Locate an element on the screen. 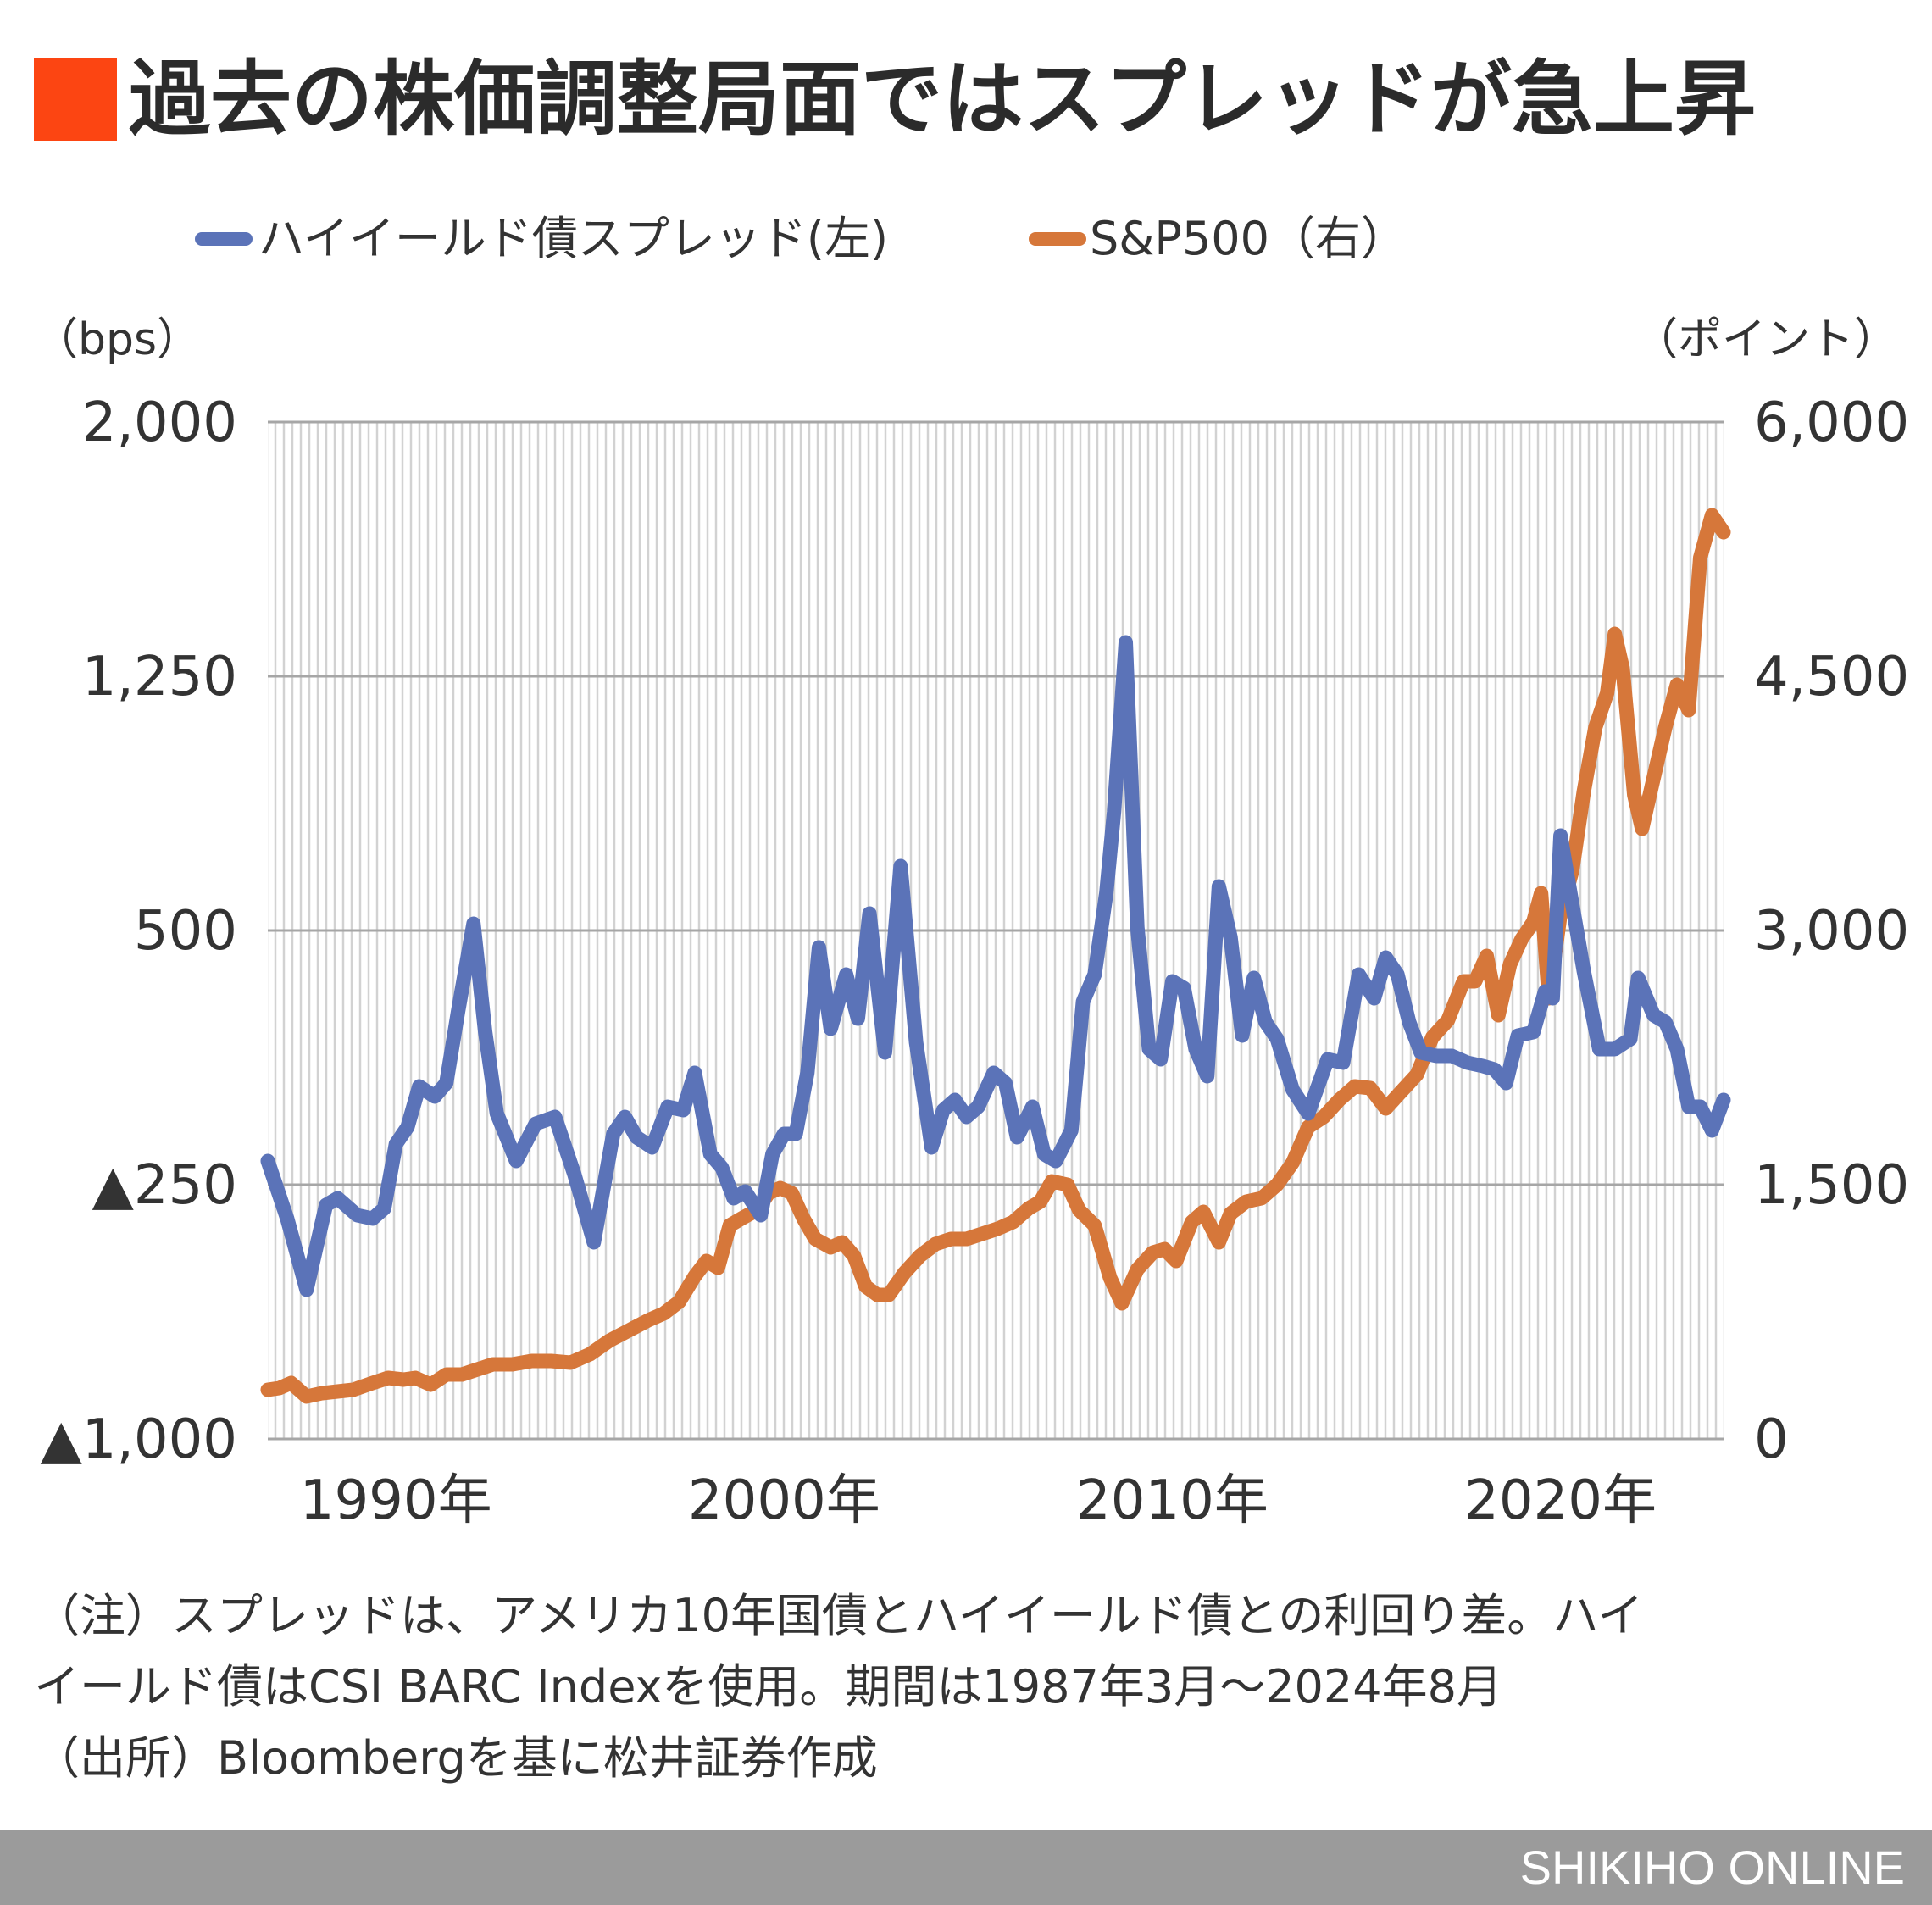 The image size is (1932, 1905). right-tick-label: 4,500 is located at coordinates (1831, 677).